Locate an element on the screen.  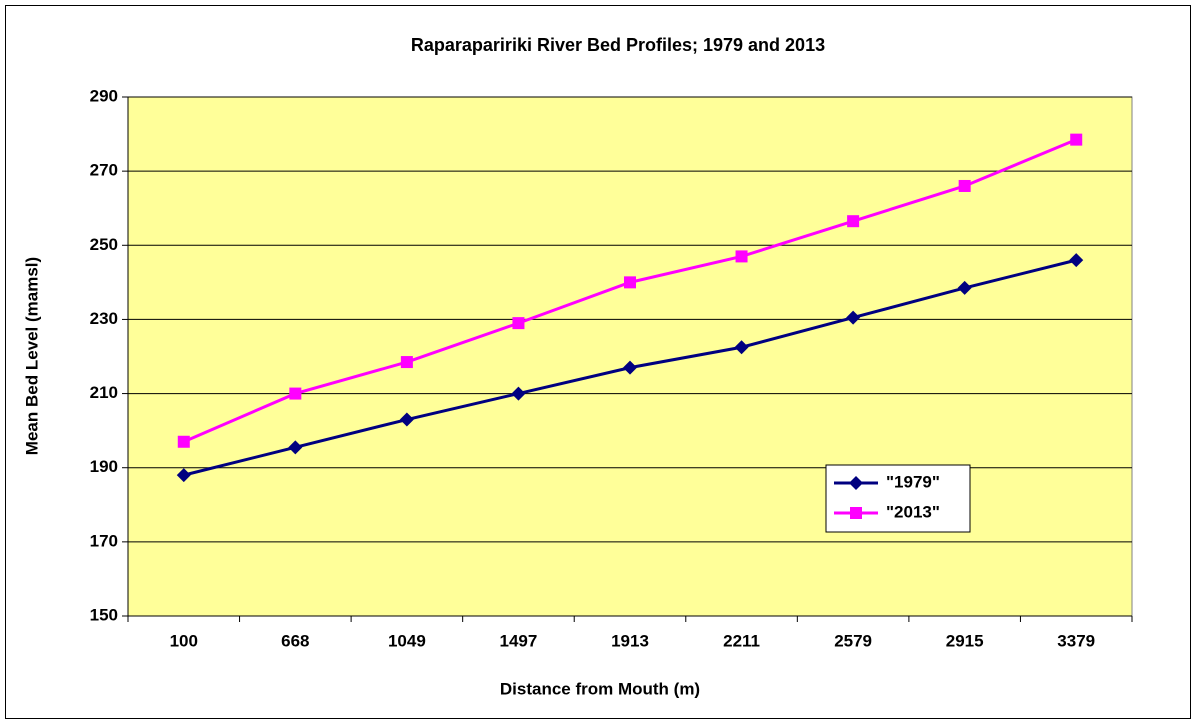
x-axis-label: Distance from Mouth (m) is located at coordinates (600, 688).